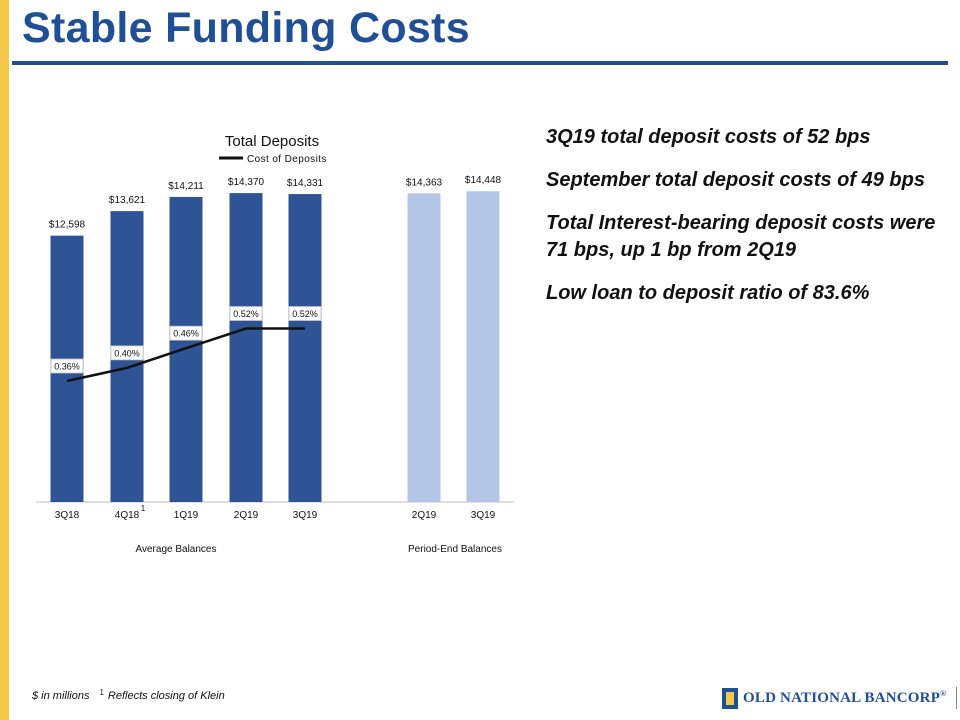 This screenshot has height=720, width=960. I want to click on category-label-avg-2q19: 2Q19, so click(246, 515).